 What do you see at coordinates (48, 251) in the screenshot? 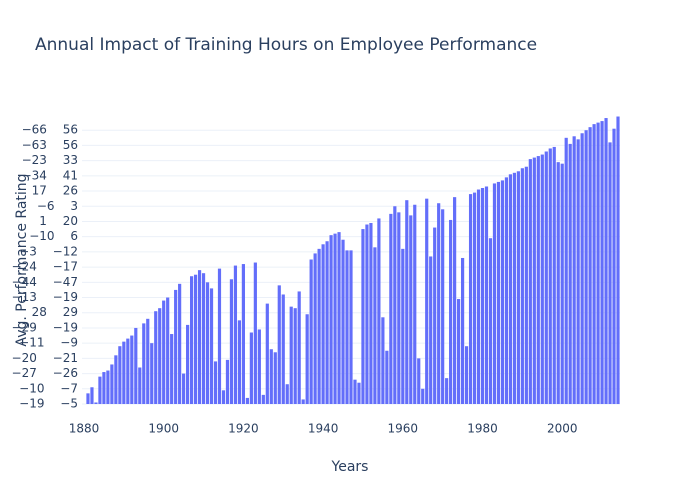
I see `y-tick-label: −3 −12` at bounding box center [48, 251].